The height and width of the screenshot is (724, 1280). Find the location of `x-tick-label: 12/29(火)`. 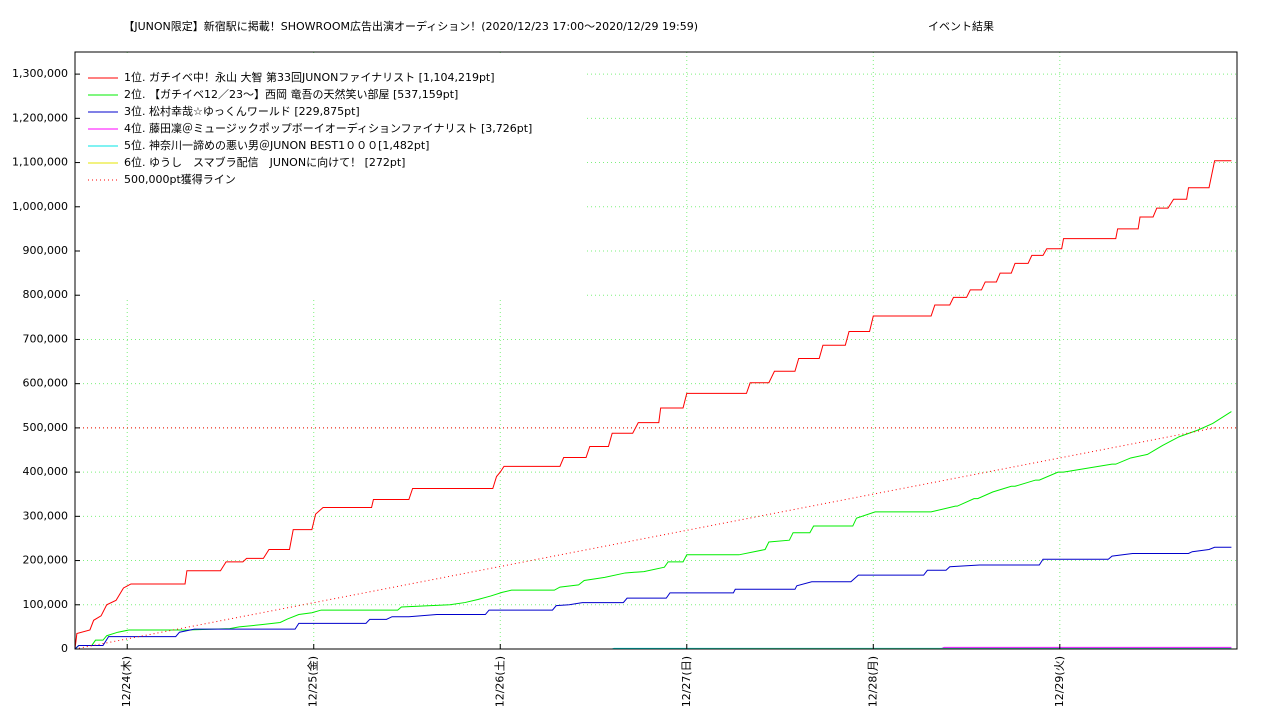

x-tick-label: 12/29(火) is located at coordinates (1059, 681).